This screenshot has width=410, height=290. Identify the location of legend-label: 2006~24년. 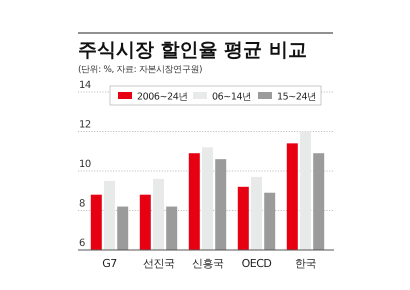
(162, 97).